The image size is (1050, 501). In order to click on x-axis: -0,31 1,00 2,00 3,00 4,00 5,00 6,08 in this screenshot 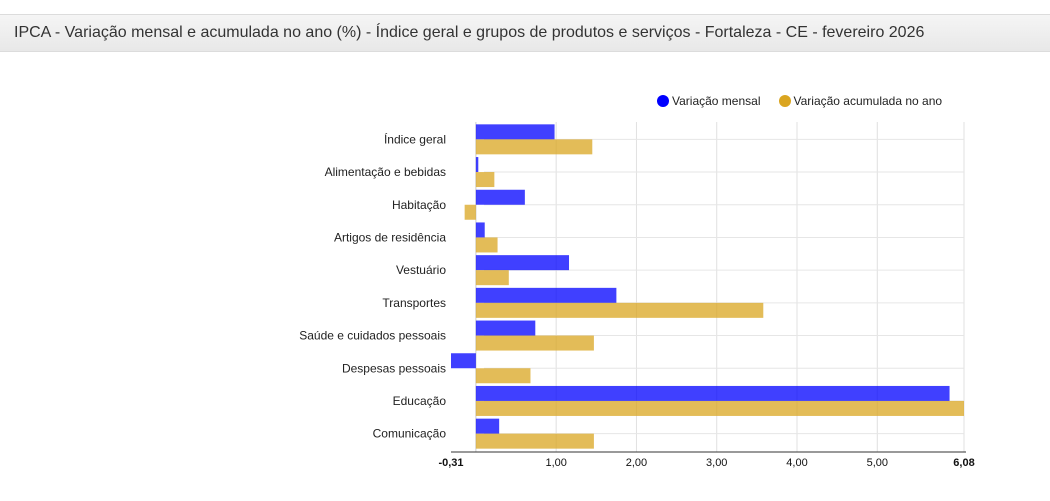, I will do `click(706, 460)`.